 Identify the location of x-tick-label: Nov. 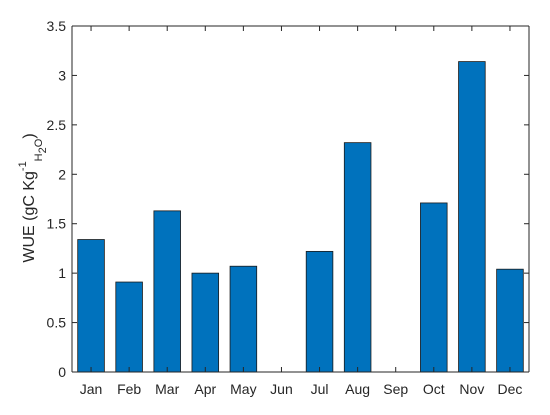
(471, 389).